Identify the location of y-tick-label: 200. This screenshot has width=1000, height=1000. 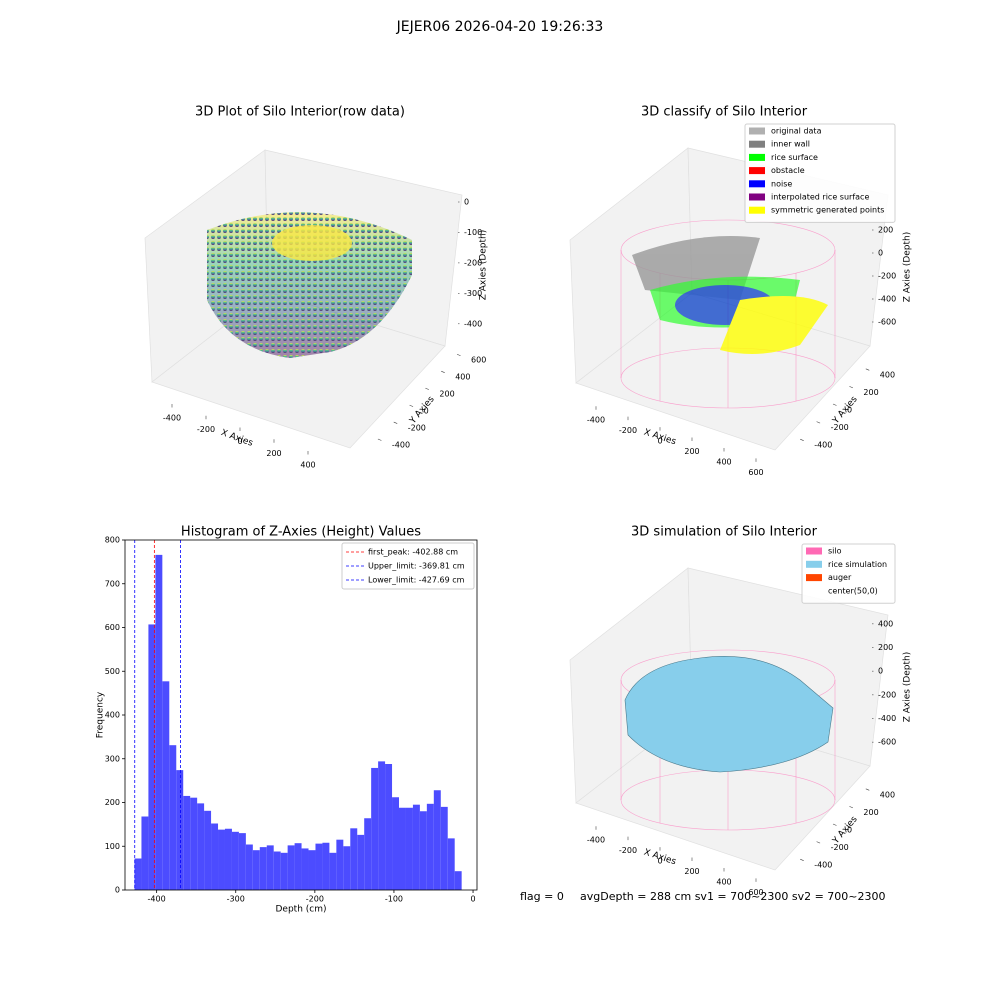
(446, 394).